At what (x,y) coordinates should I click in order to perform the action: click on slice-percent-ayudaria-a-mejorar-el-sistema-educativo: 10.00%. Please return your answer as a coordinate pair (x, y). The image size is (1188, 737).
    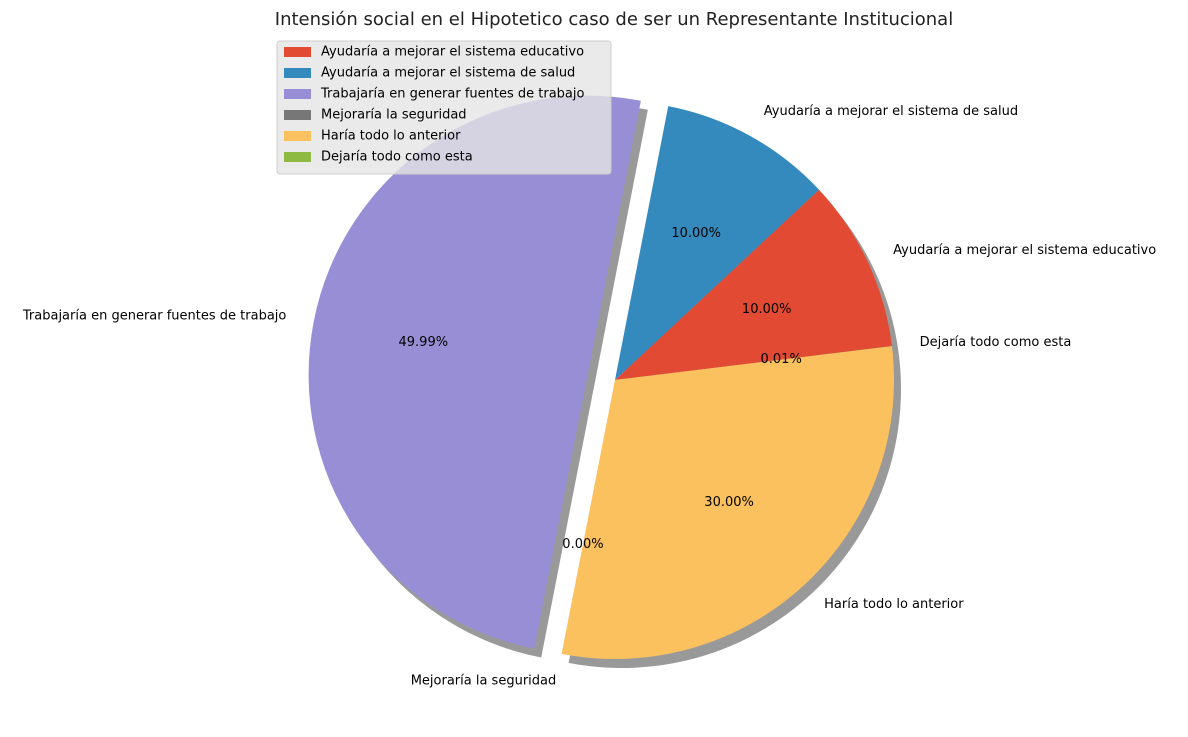
    Looking at the image, I should click on (767, 309).